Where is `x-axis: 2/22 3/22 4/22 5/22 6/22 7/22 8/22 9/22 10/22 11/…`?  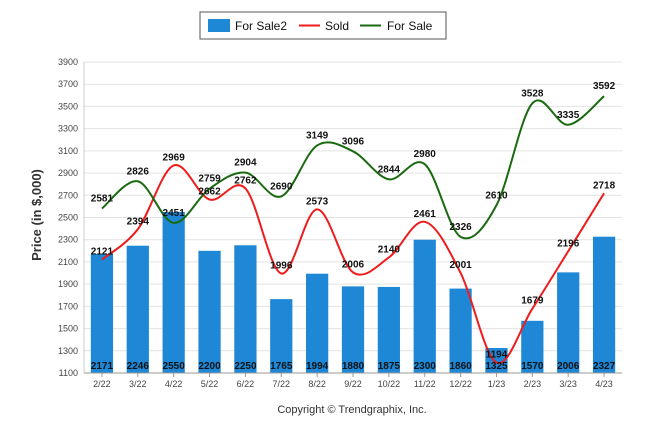 x-axis: 2/22 3/22 4/22 5/22 6/22 7/22 8/22 9/22 10/22 11/… is located at coordinates (353, 380).